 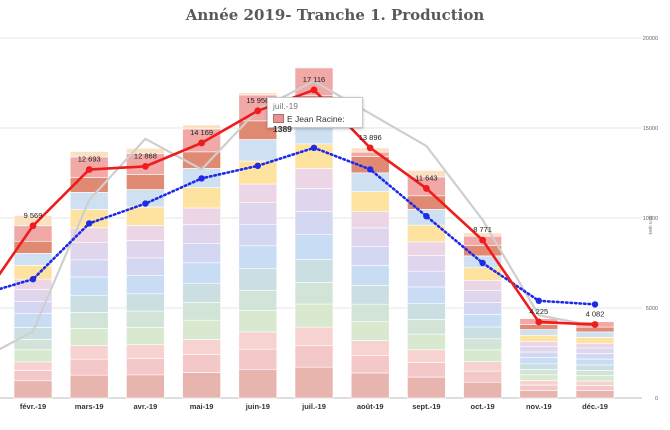 I want to click on y-tick-label: 10000, so click(x=650, y=219).